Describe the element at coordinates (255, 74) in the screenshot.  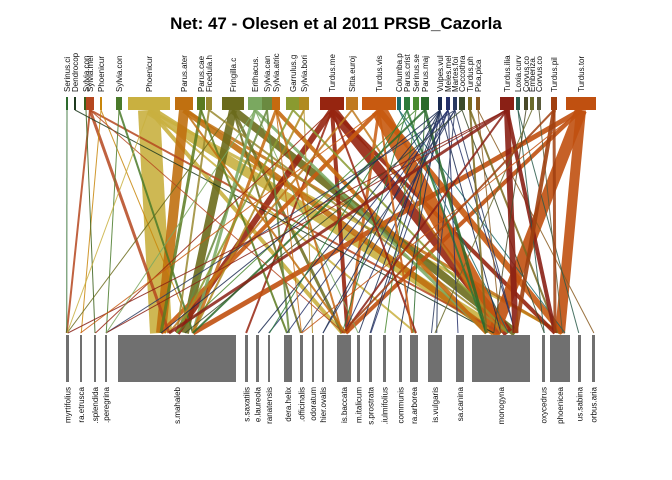
I see `animal-label: Erithacus.` at that location.